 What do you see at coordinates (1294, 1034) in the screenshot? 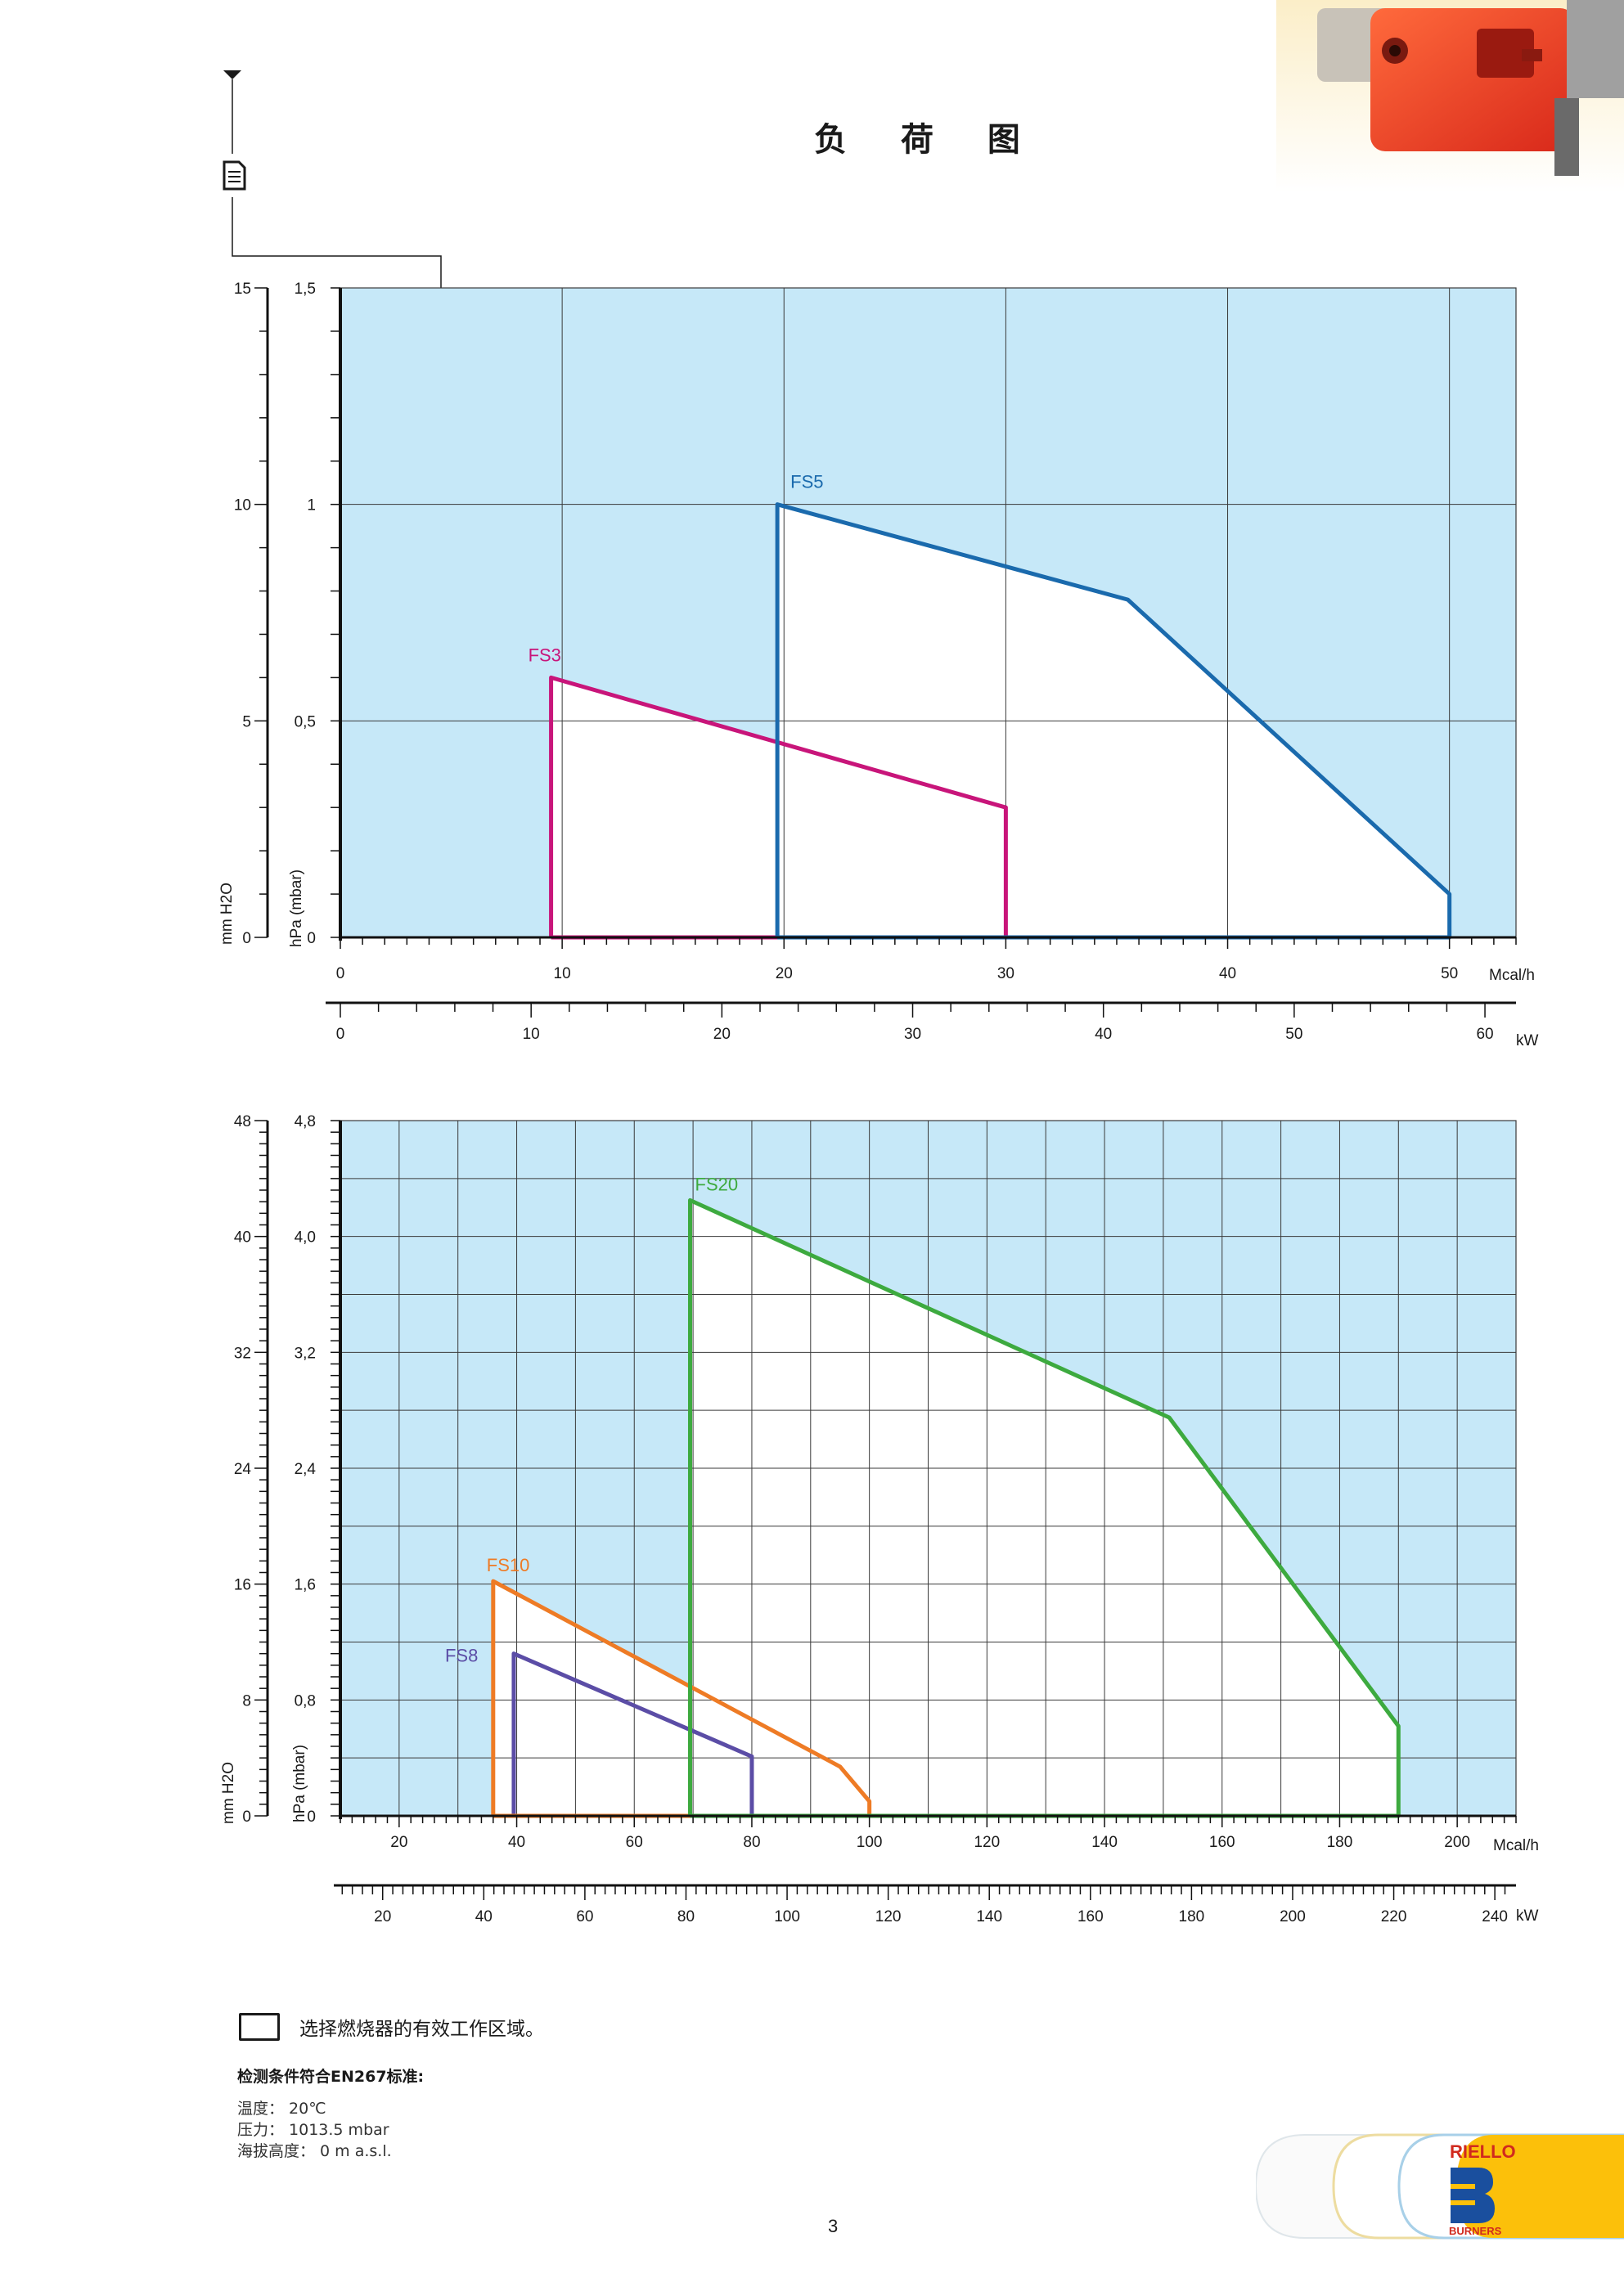
I see `kw-tick-label: 50` at bounding box center [1294, 1034].